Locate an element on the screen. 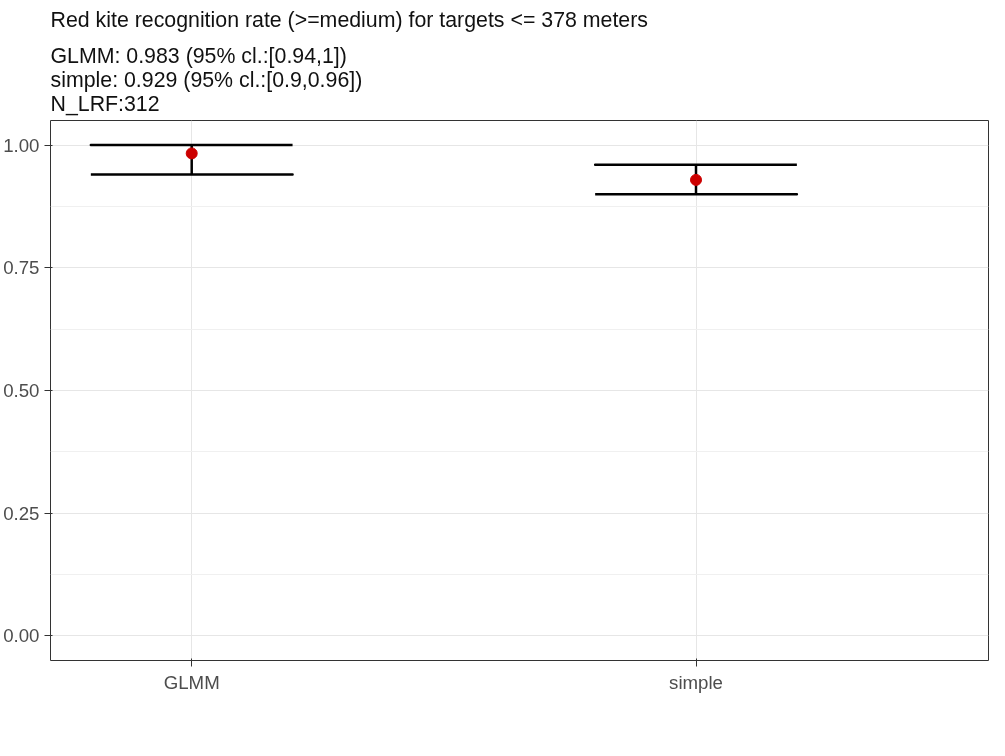  x-tick-label: simple is located at coordinates (696, 682).